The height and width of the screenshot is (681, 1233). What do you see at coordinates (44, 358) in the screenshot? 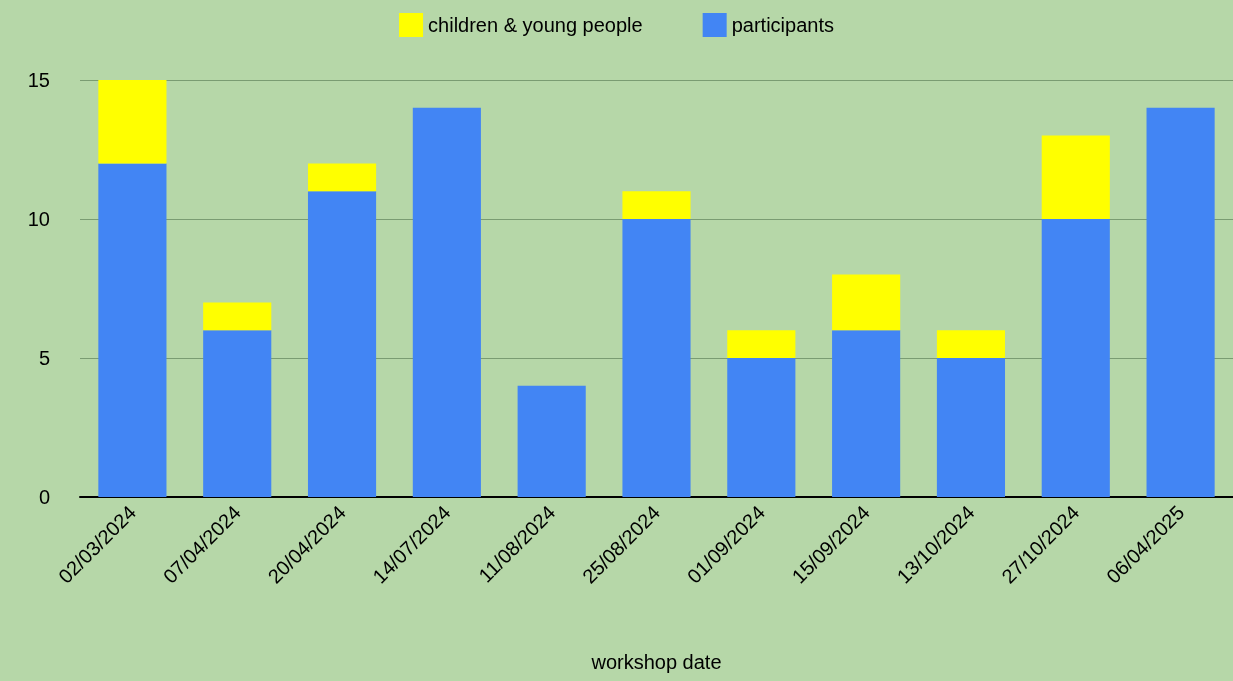
I see `y-tick-label: 5` at bounding box center [44, 358].